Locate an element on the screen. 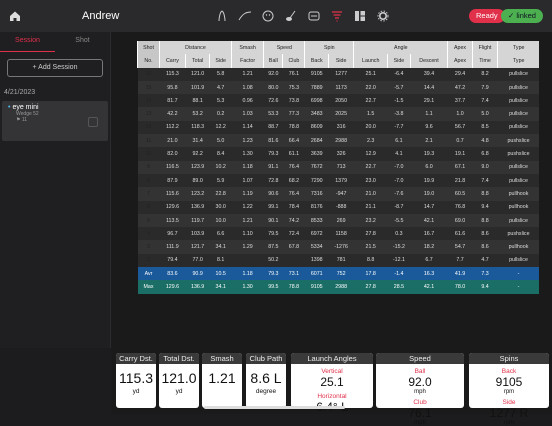 The width and height of the screenshot is (552, 426). table-cell: 7290 is located at coordinates (316, 180).